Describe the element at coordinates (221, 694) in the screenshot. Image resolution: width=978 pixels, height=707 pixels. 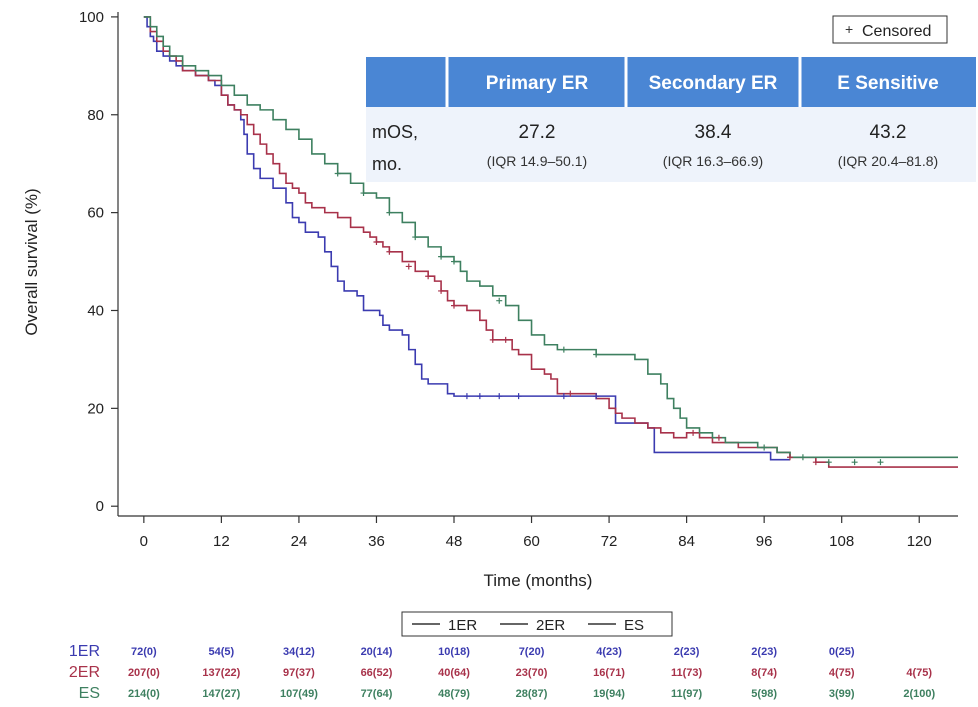
I see `risk-cell: 147(27)` at that location.